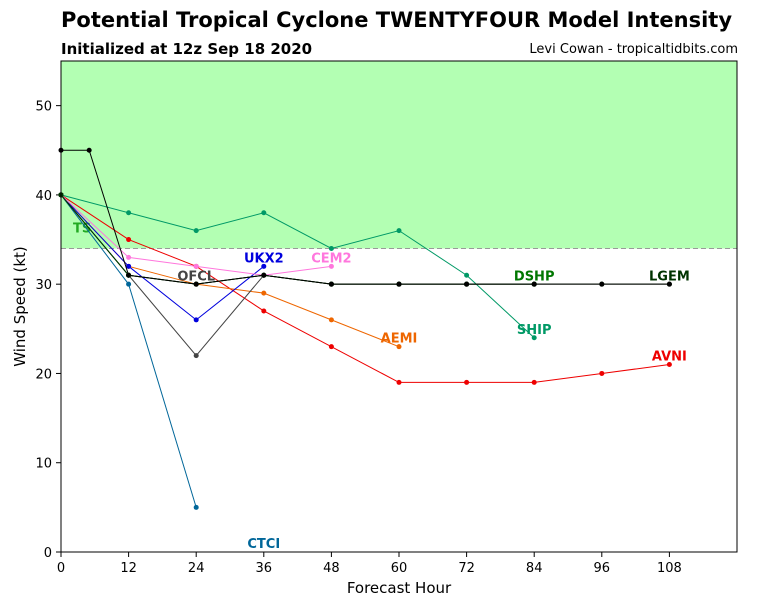  I want to click on chart-subtitle: Initialized at 12z Sep 18 2020, so click(187, 49).